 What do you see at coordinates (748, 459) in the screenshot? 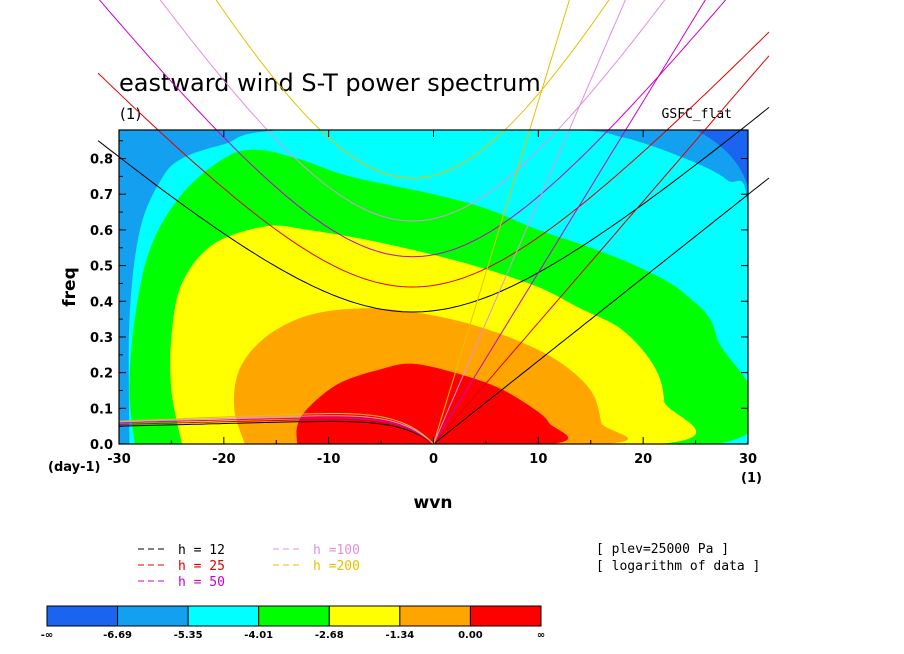
I see `x-tick-label: 30` at bounding box center [748, 459].